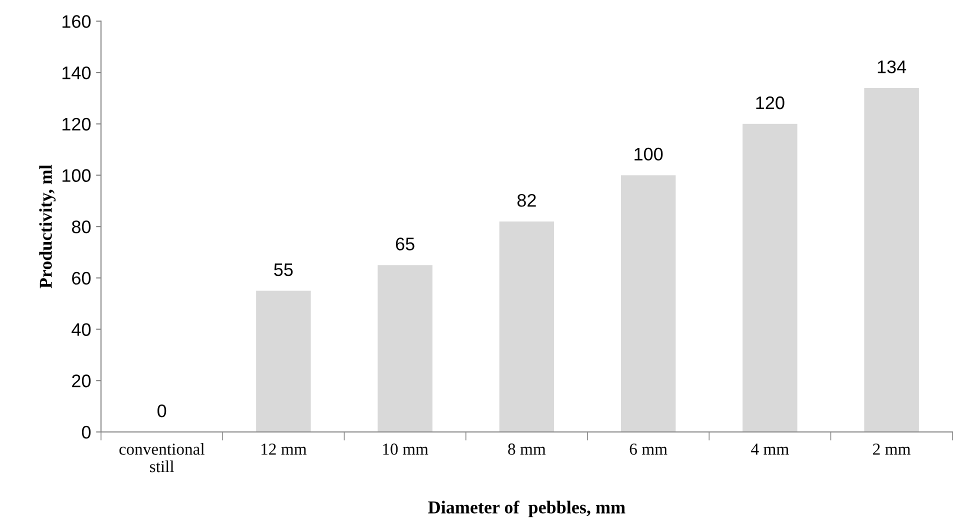 The width and height of the screenshot is (962, 530). Describe the element at coordinates (162, 411) in the screenshot. I see `data-label: 0` at that location.